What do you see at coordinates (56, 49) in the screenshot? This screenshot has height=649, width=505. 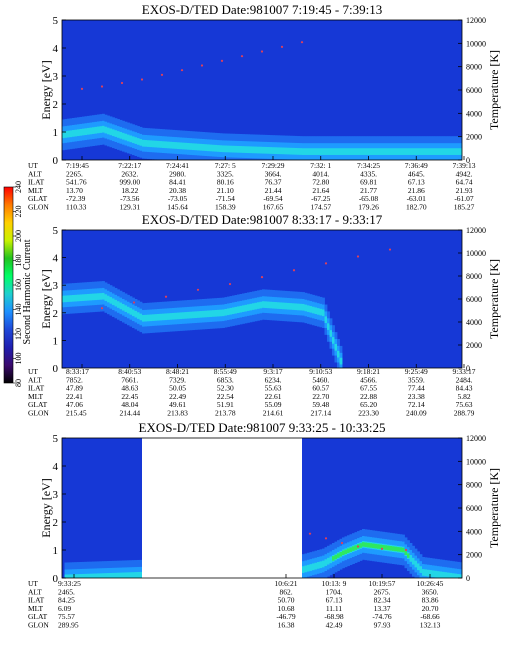 I see `energy-tick-label: 4` at bounding box center [56, 49].